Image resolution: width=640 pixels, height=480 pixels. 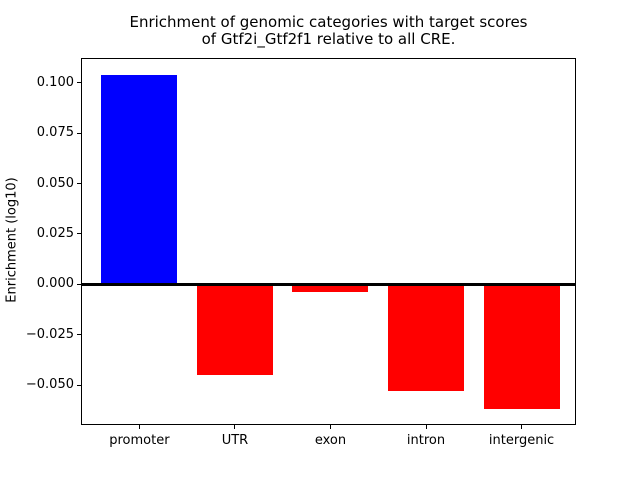 I want to click on bar-exon, so click(x=330, y=288).